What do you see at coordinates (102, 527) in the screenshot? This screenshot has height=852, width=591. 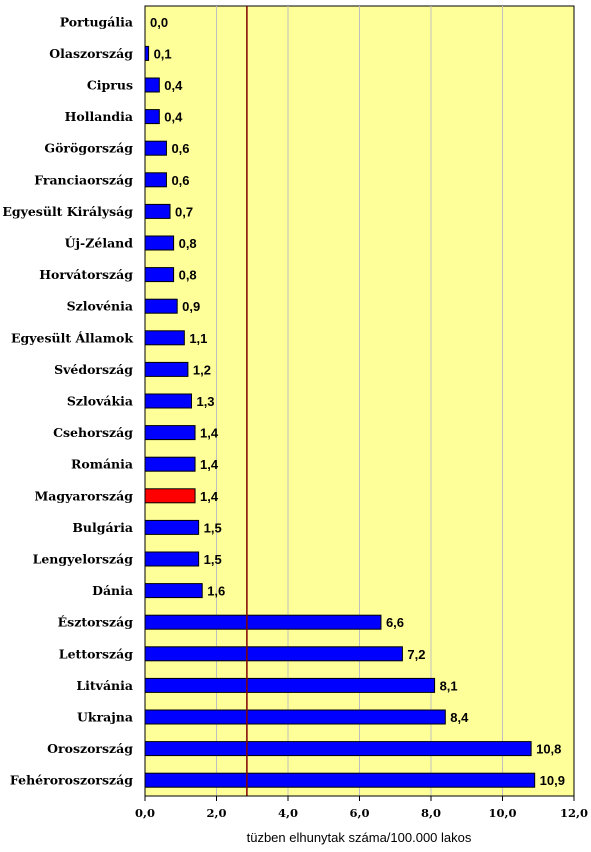 I see `category-label: Bulgária` at bounding box center [102, 527].